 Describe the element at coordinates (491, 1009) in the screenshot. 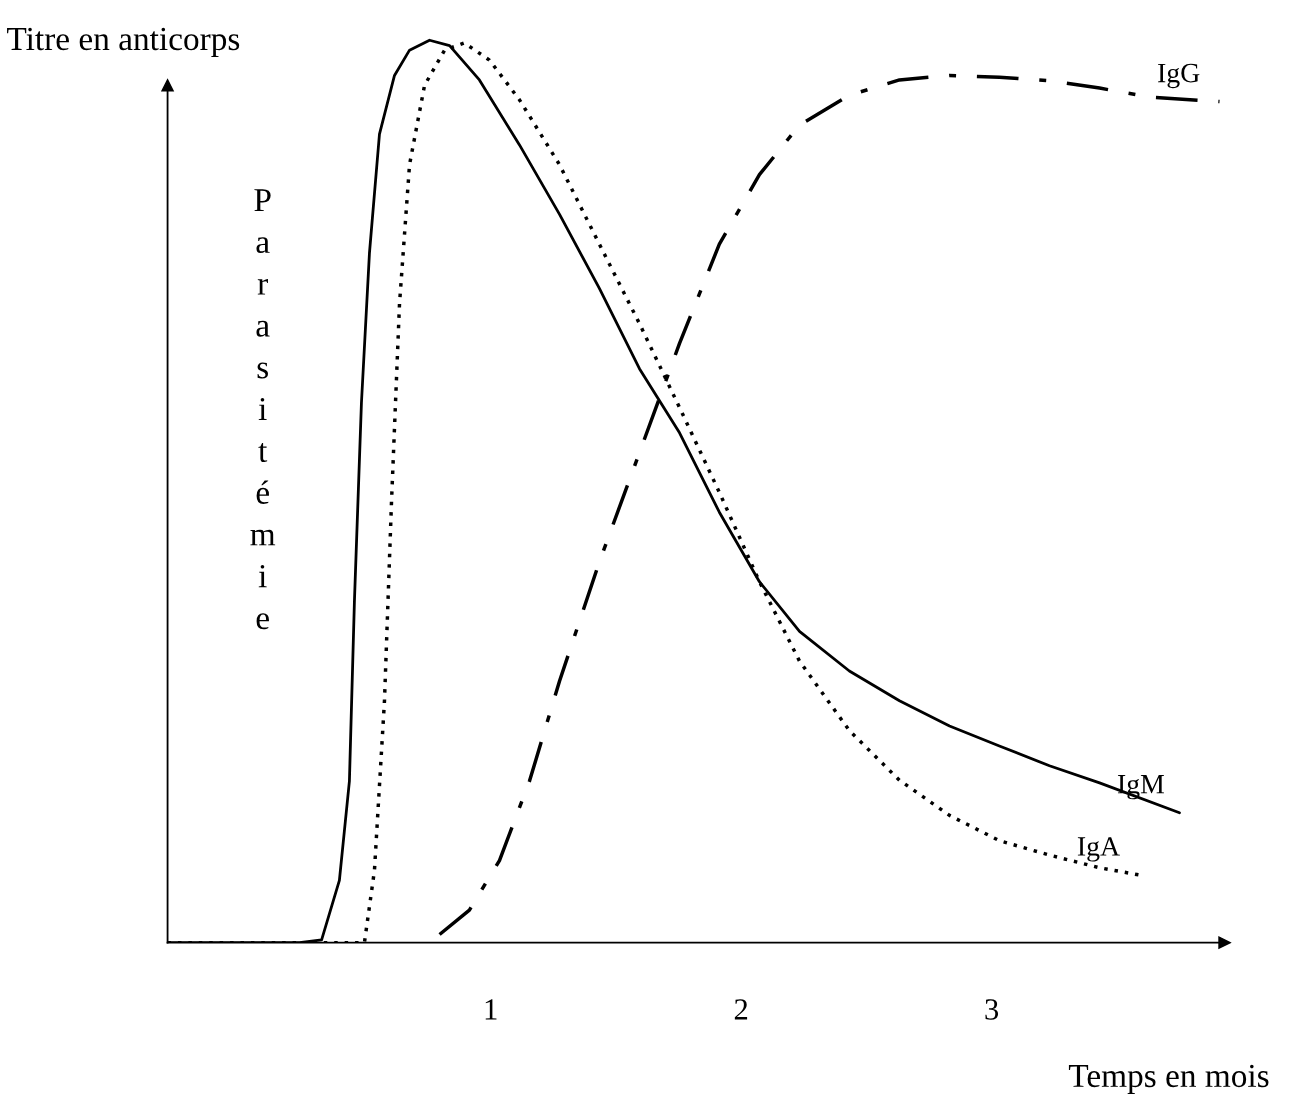

I see `x-tick-label: 1` at that location.